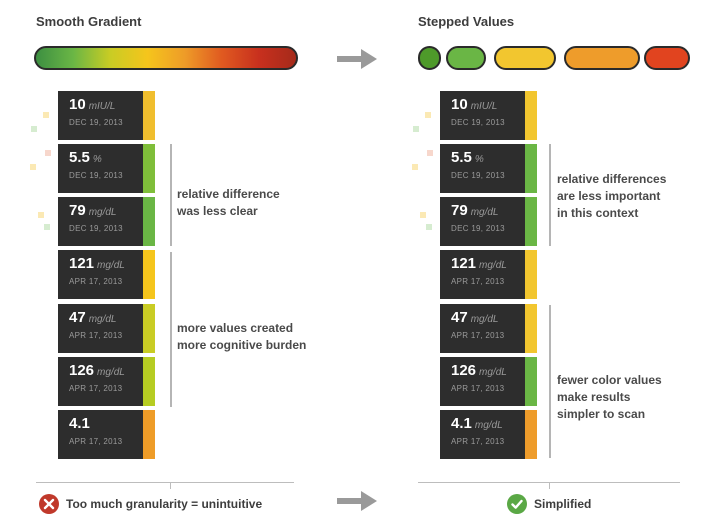 The image size is (720, 530). I want to click on result-value: 47 mg/dL, so click(106, 319).